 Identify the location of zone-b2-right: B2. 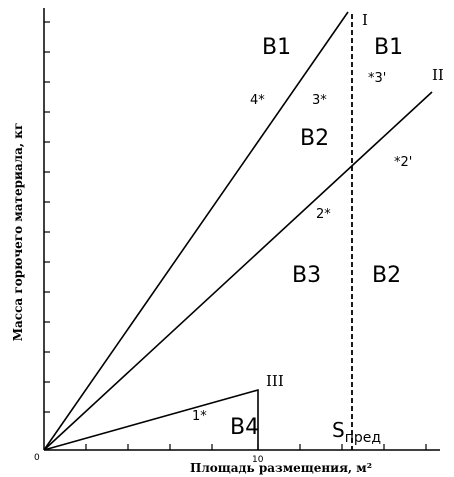
(386, 275).